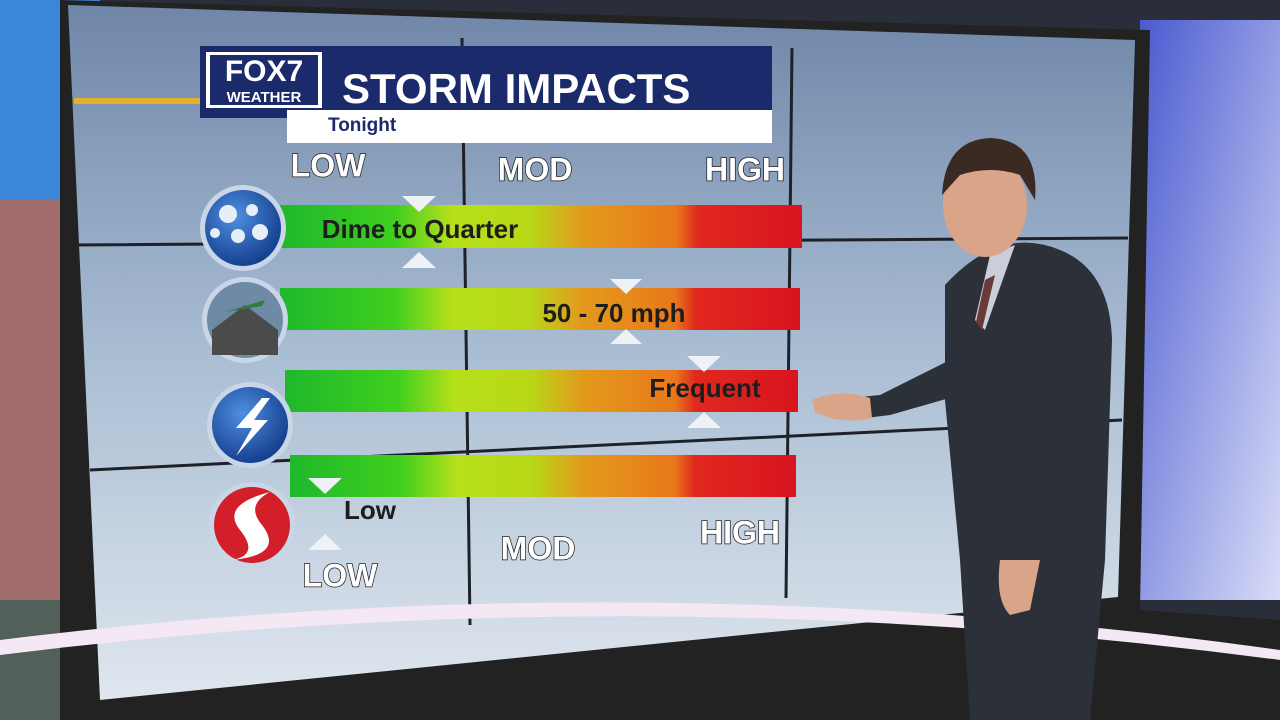  What do you see at coordinates (529, 126) in the screenshot?
I see `subtitle-bar` at bounding box center [529, 126].